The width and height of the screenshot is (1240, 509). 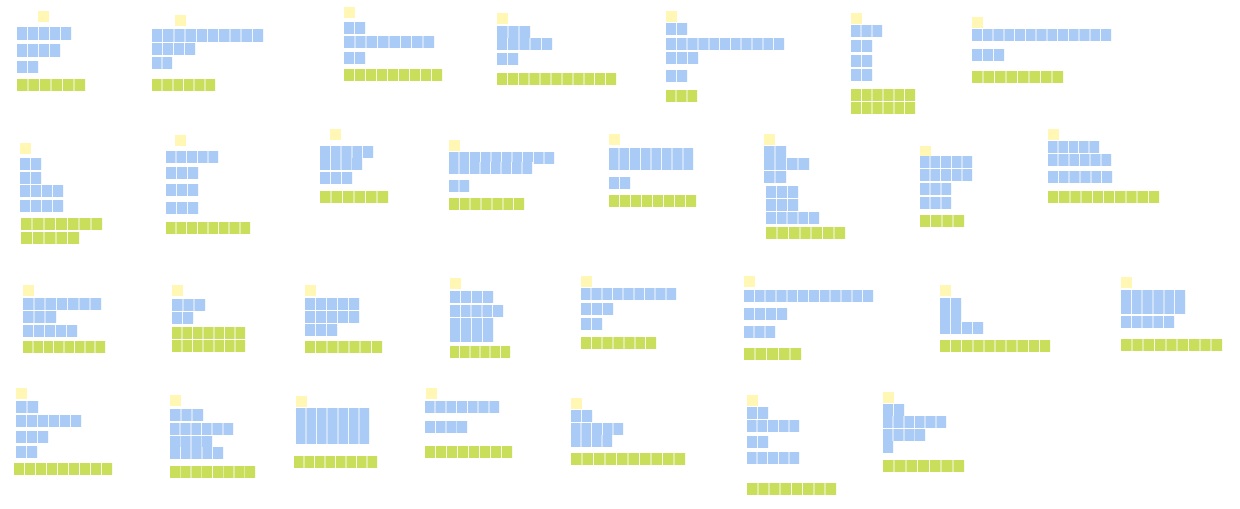 I want to click on glyph-16-marker, so click(x=28, y=290).